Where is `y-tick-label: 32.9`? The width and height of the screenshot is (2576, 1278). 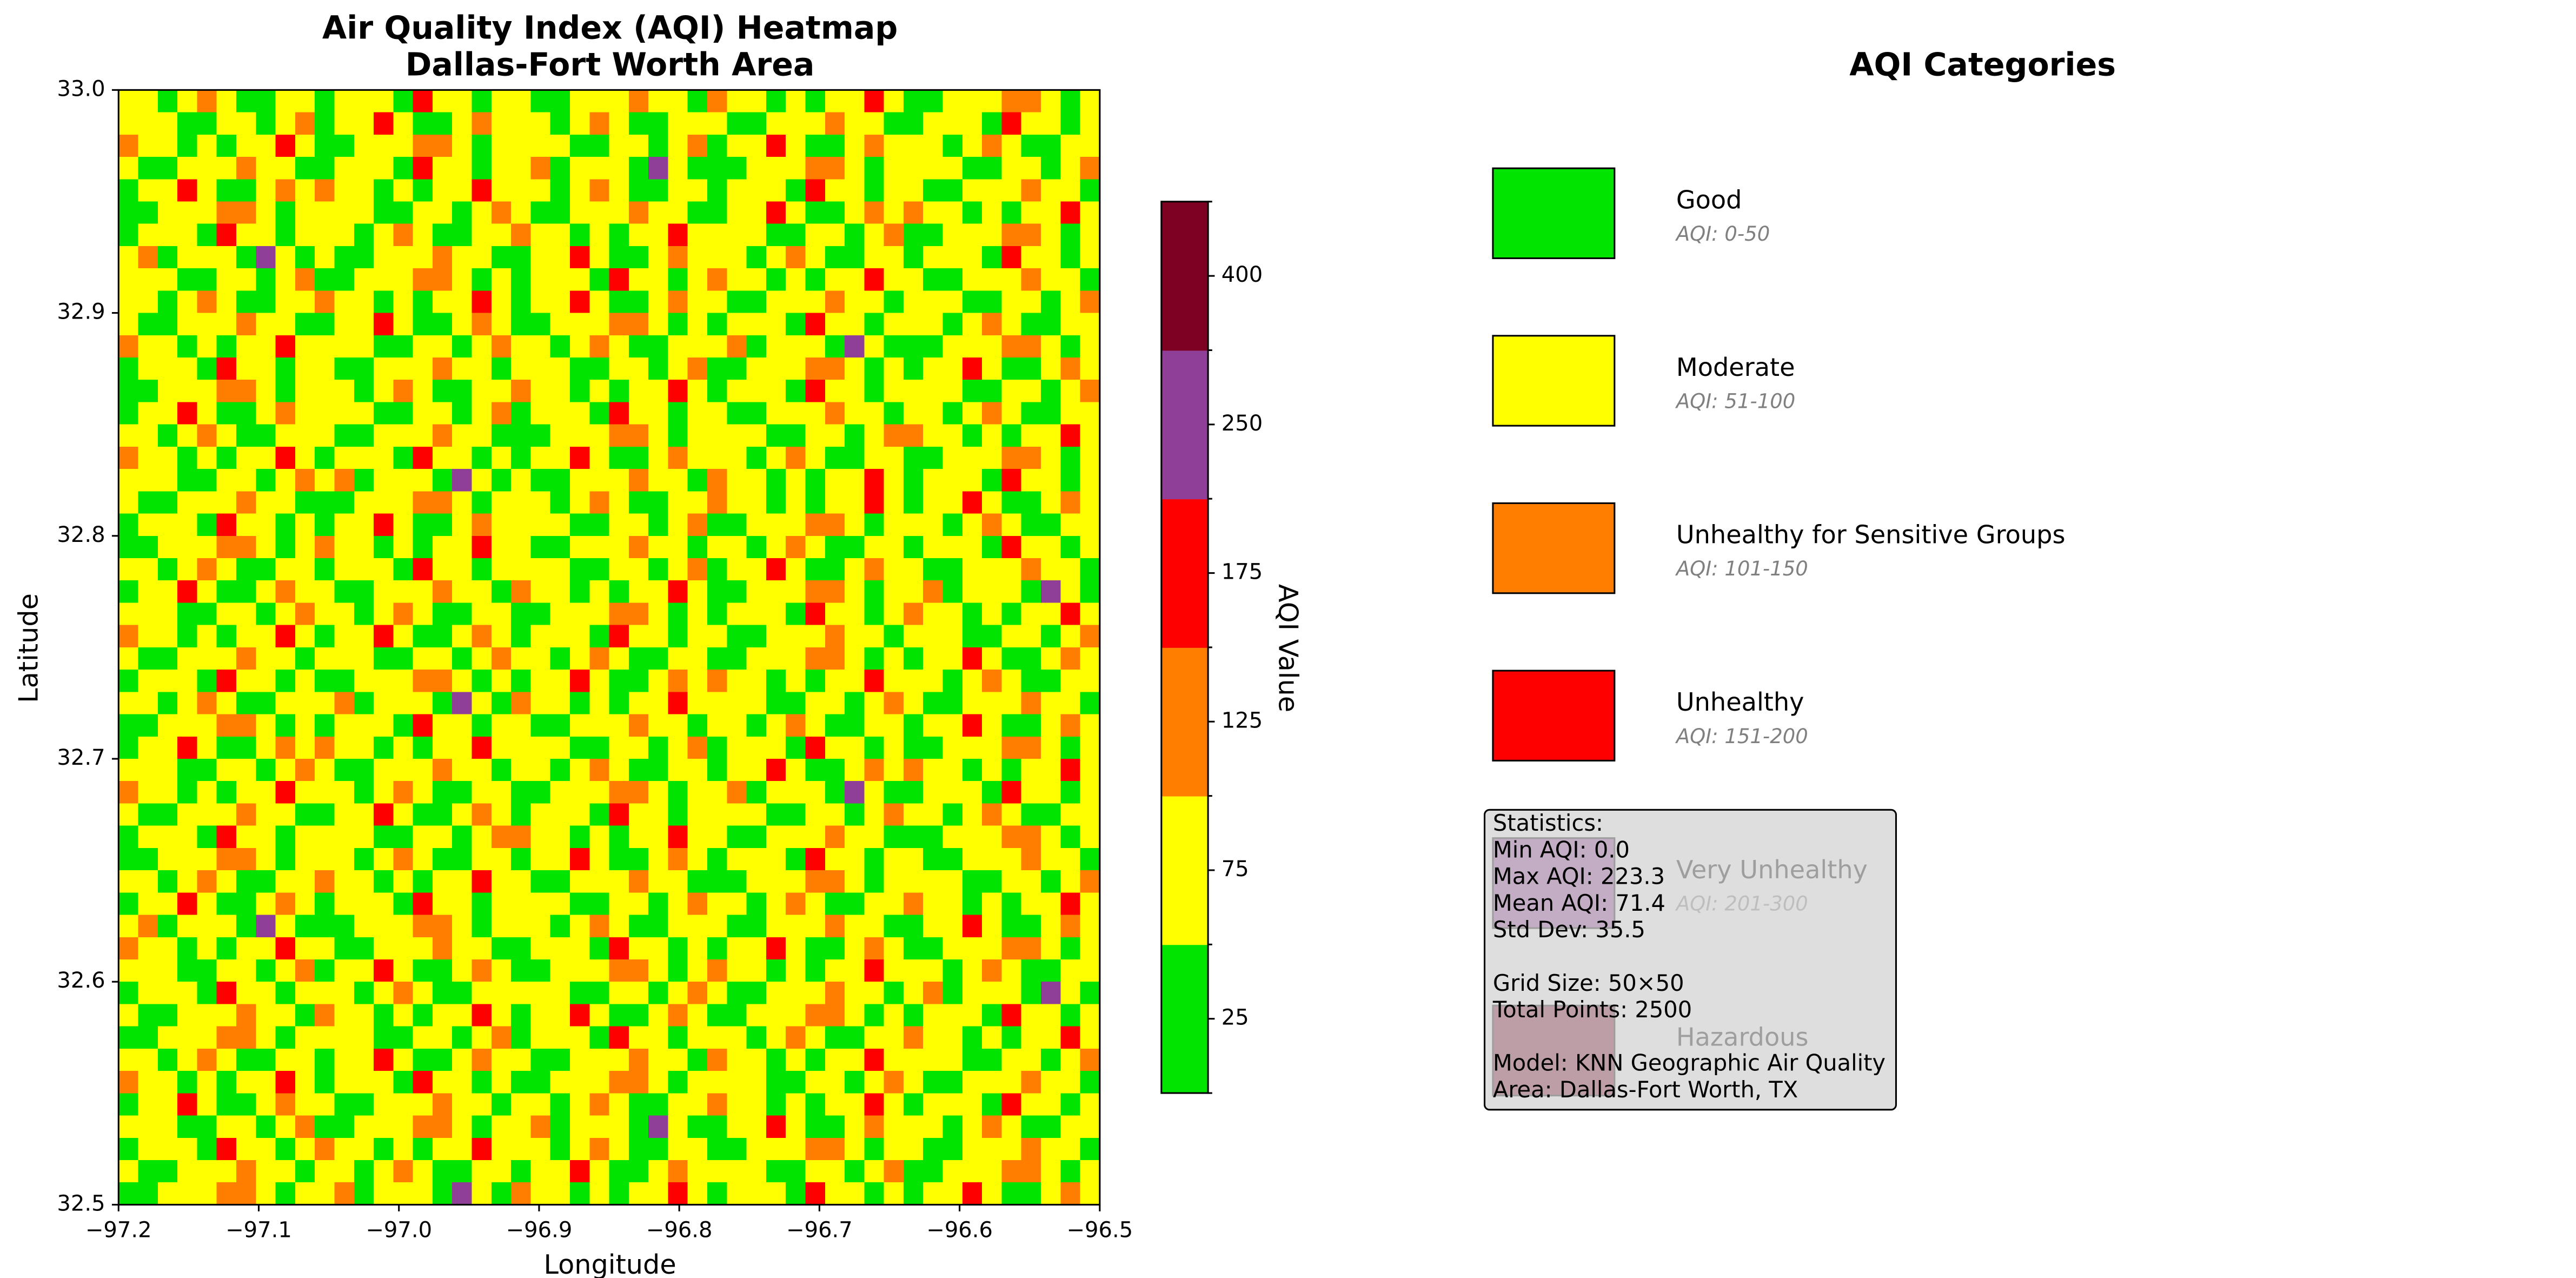 y-tick-label: 32.9 is located at coordinates (81, 312).